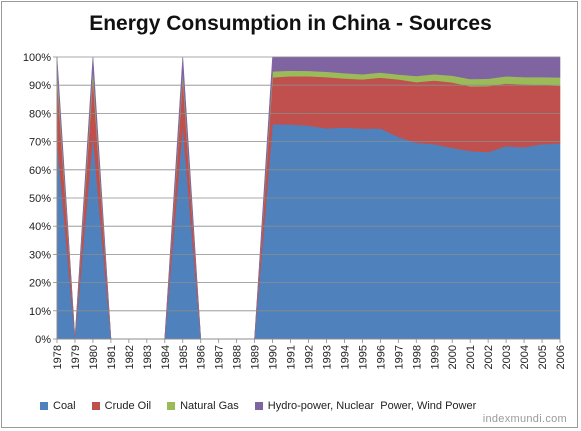  I want to click on y-tick-label: 60%, so click(40, 171).